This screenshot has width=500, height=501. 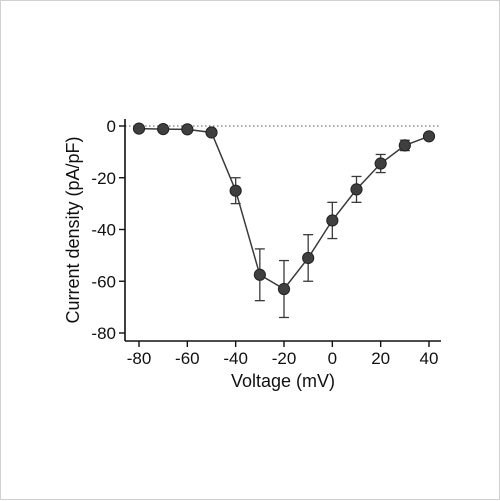 I want to click on x-axis-title: Voltage (mV), so click(x=283, y=381).